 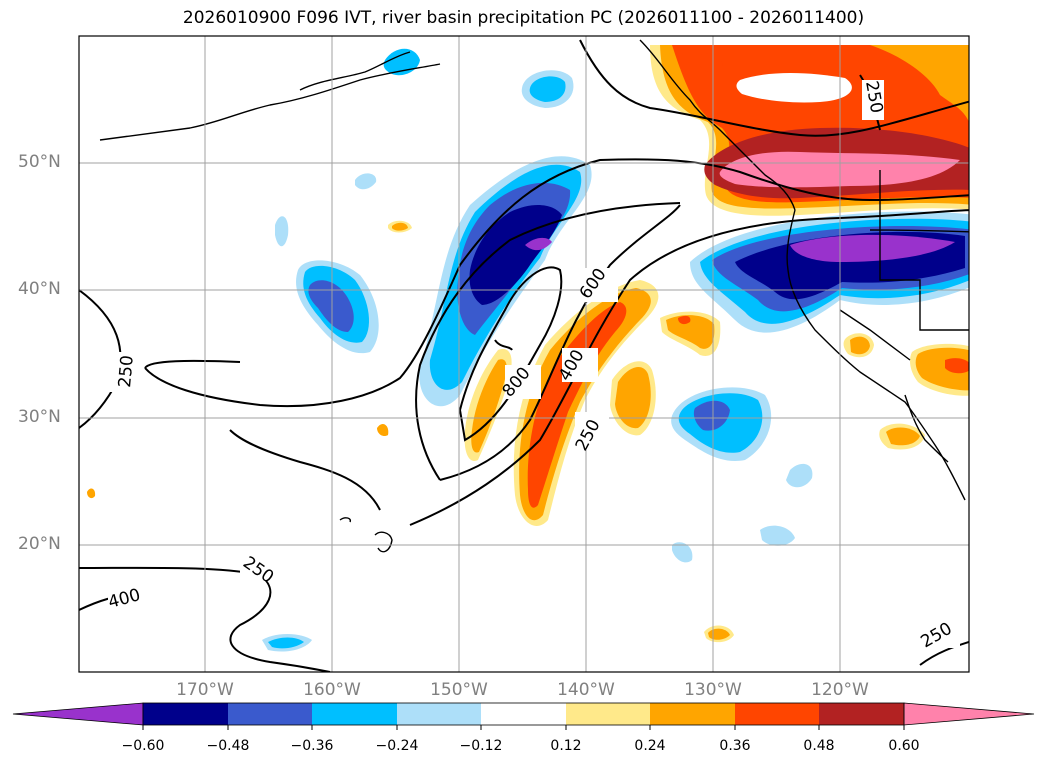 I want to click on colorbar-extend-low, so click(x=78, y=714).